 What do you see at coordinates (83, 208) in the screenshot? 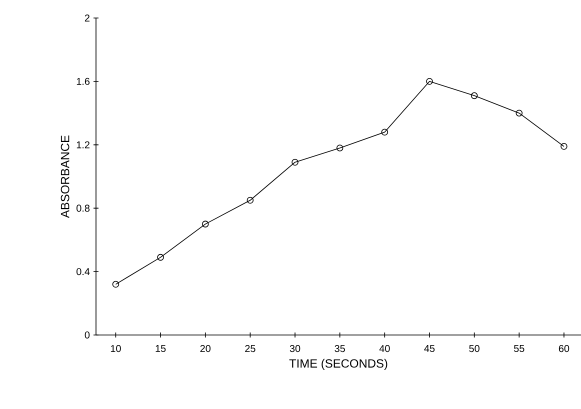
I see `y-tick-label: 0.8` at bounding box center [83, 208].